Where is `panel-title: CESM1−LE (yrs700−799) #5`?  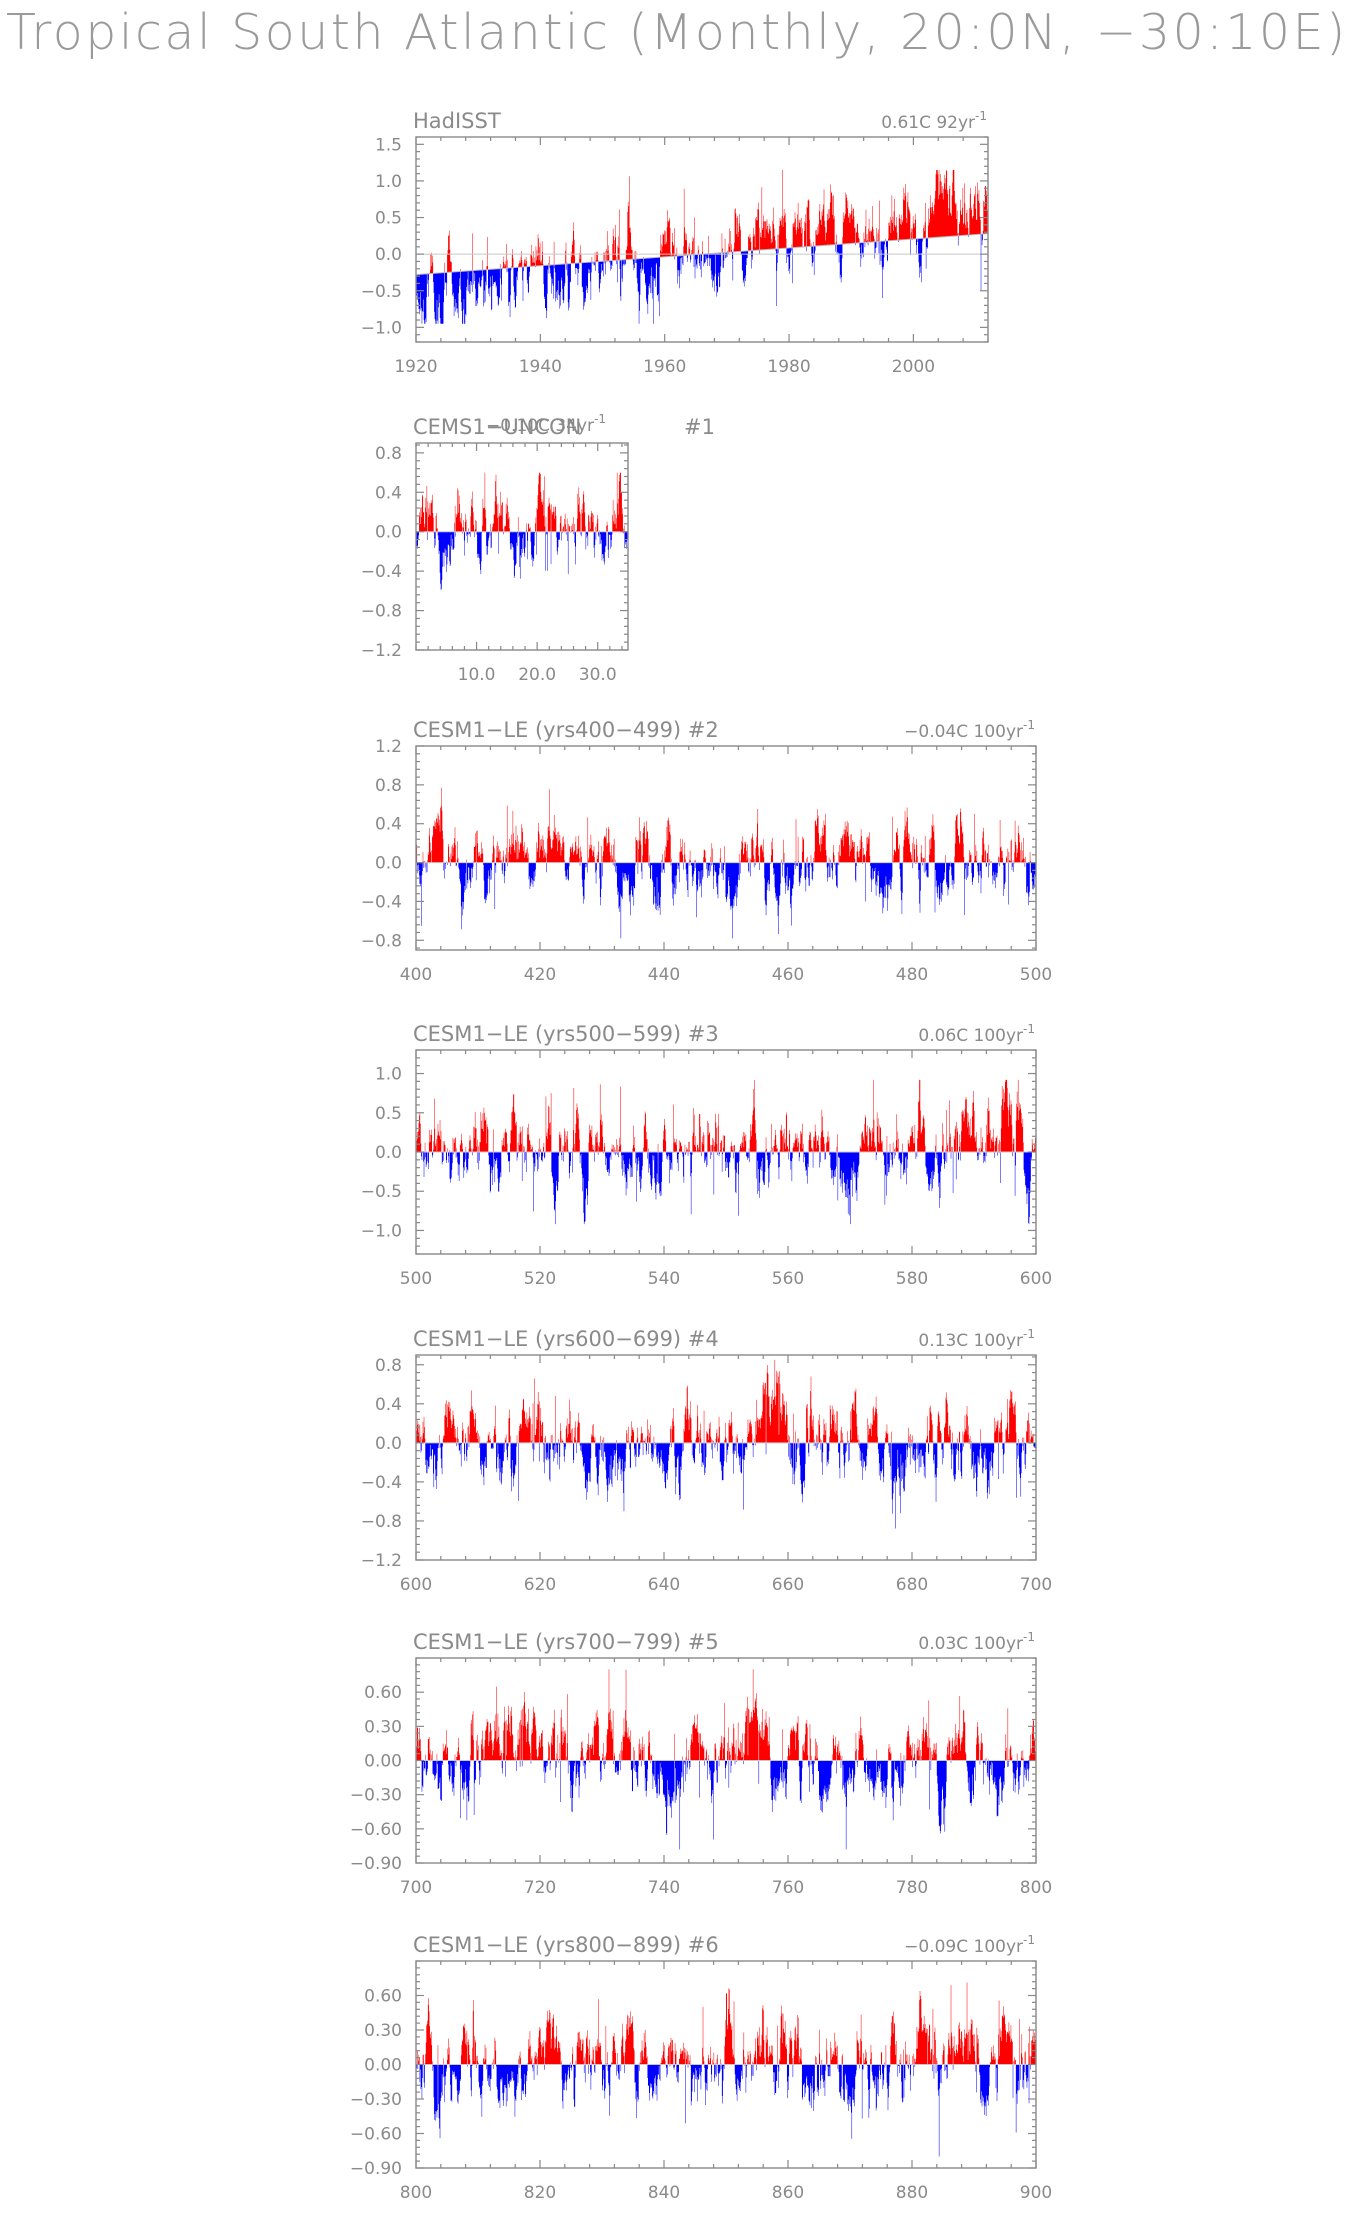 panel-title: CESM1−LE (yrs700−799) #5 is located at coordinates (566, 1642).